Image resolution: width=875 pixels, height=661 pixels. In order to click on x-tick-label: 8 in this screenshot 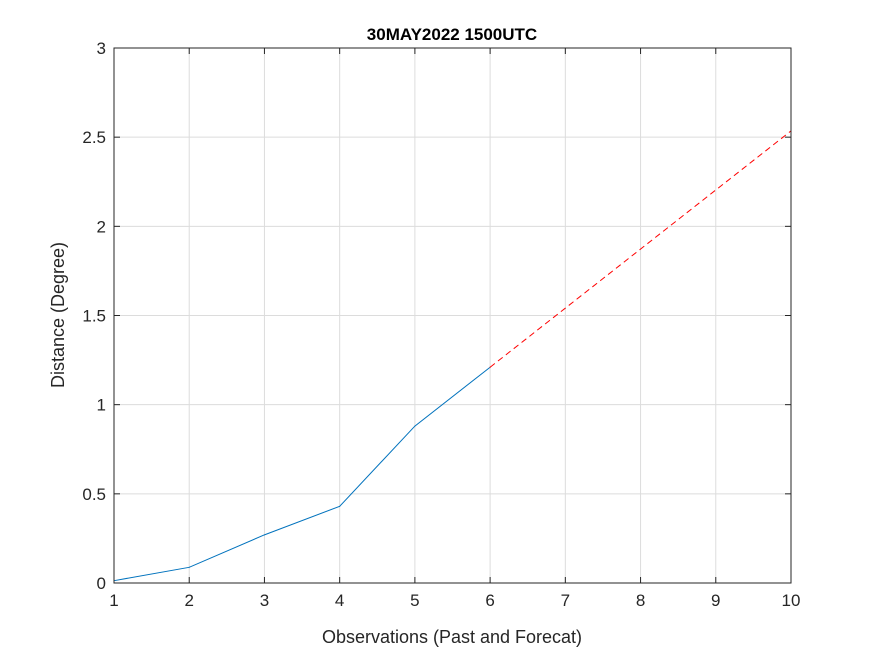, I will do `click(640, 600)`.